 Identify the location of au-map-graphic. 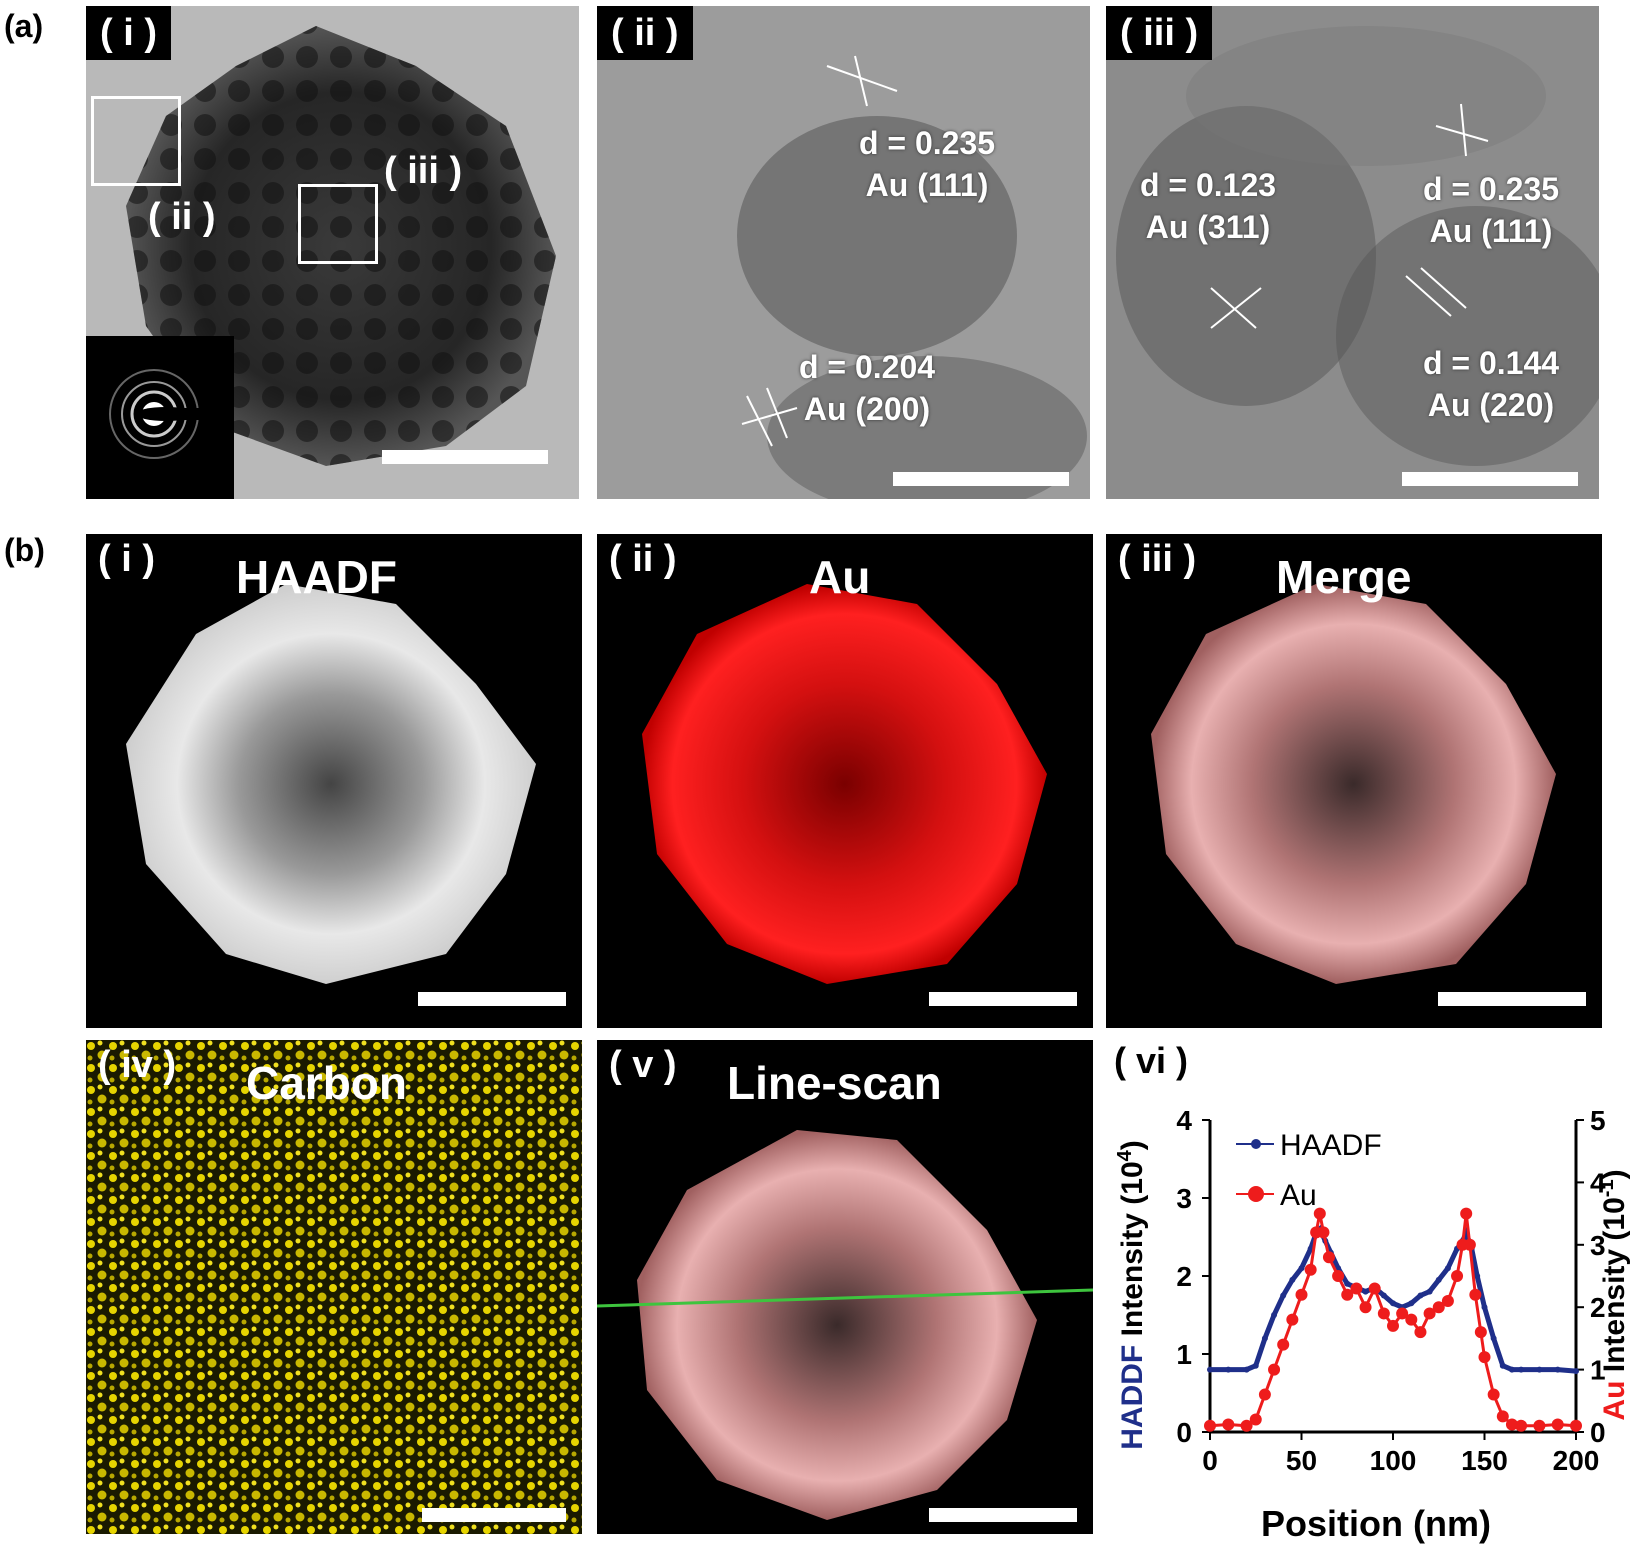
(844, 784).